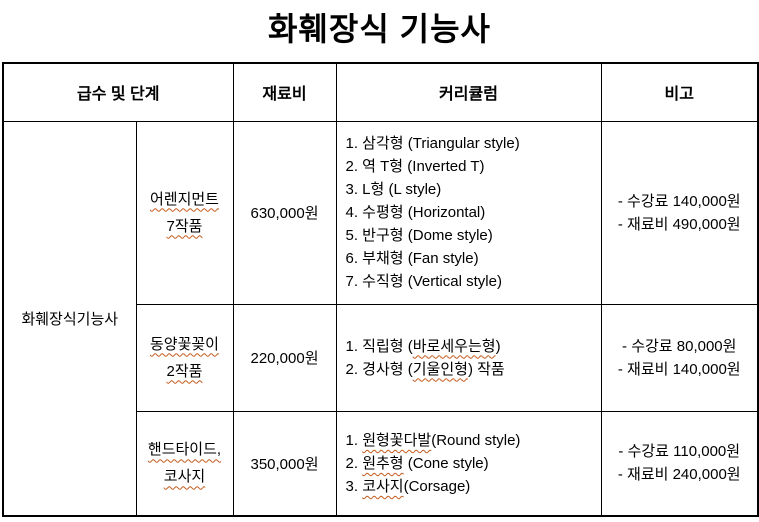 The height and width of the screenshot is (522, 759). I want to click on header-cell-level: 급수 및 단계, so click(118, 92).